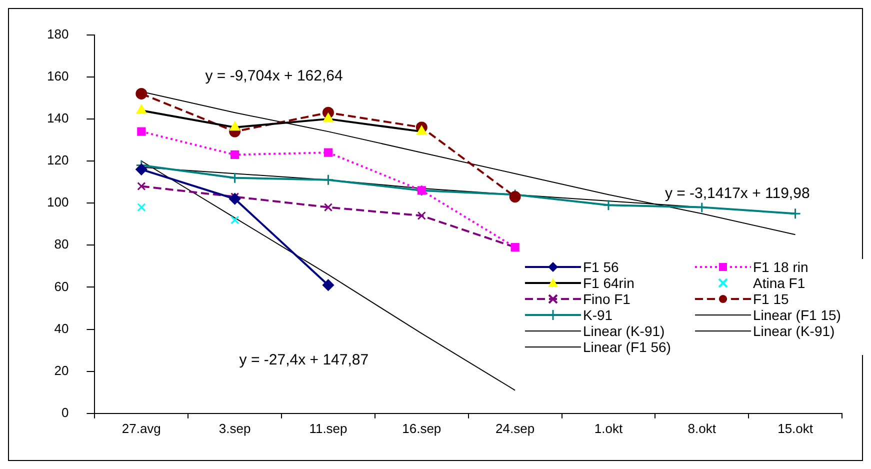  I want to click on annotation: y = -3,1417x + 119,98, so click(737, 193).